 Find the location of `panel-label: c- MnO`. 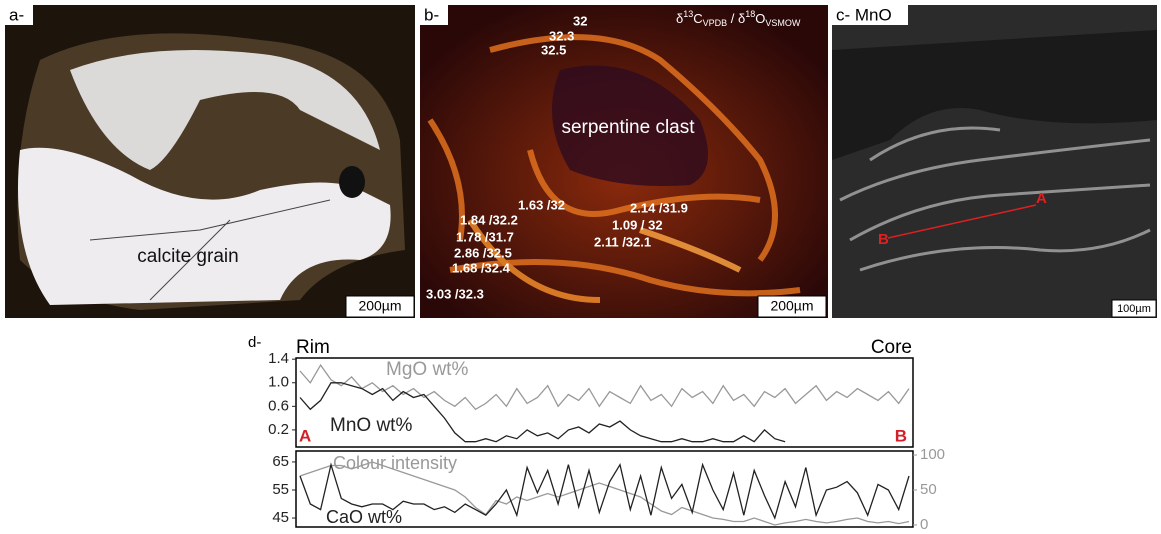

panel-label: c- MnO is located at coordinates (864, 14).